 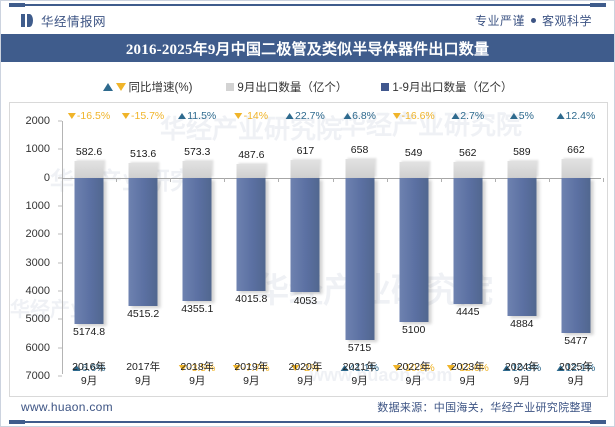 I want to click on page-title: 2016-2025年9月中国二极管及类似半导体器件出口数量, so click(x=307, y=49).